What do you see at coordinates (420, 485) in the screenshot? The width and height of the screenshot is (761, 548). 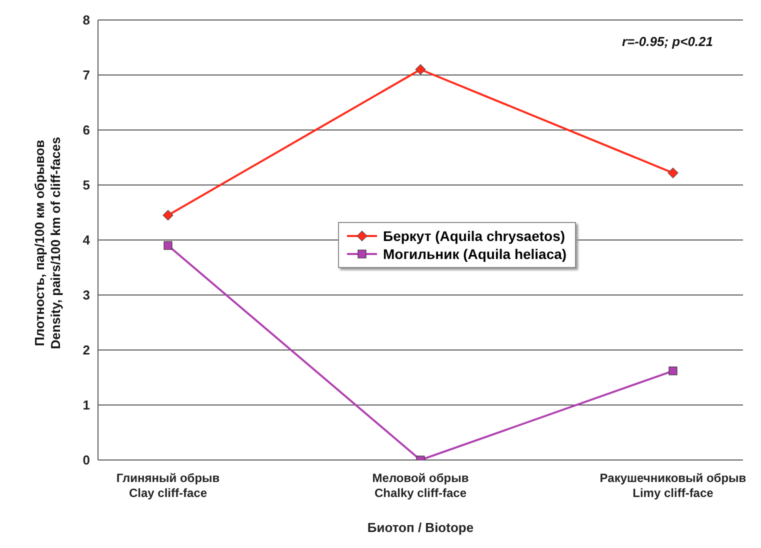 I see `x-tick-label: Меловой обрыв Chalky cliff-face` at bounding box center [420, 485].